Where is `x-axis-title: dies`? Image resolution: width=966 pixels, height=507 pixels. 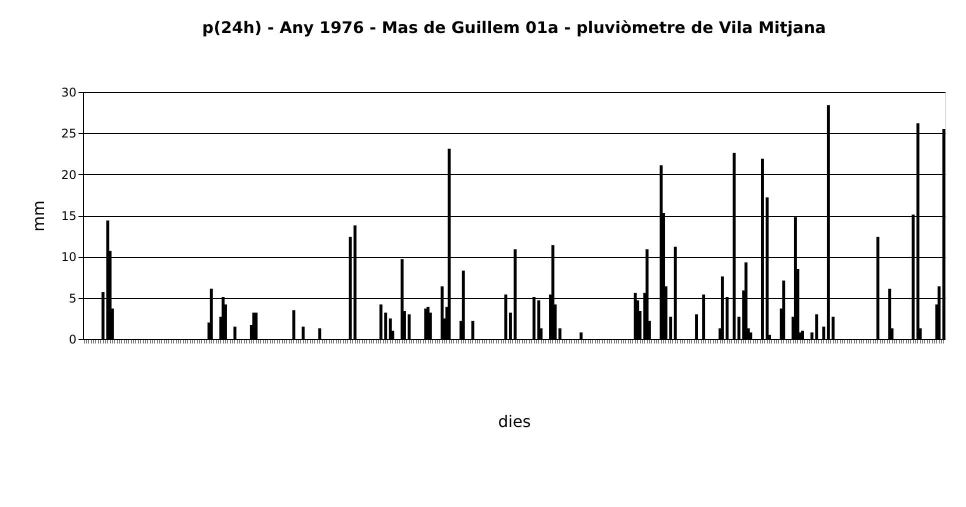
x-axis-title: dies is located at coordinates (514, 421).